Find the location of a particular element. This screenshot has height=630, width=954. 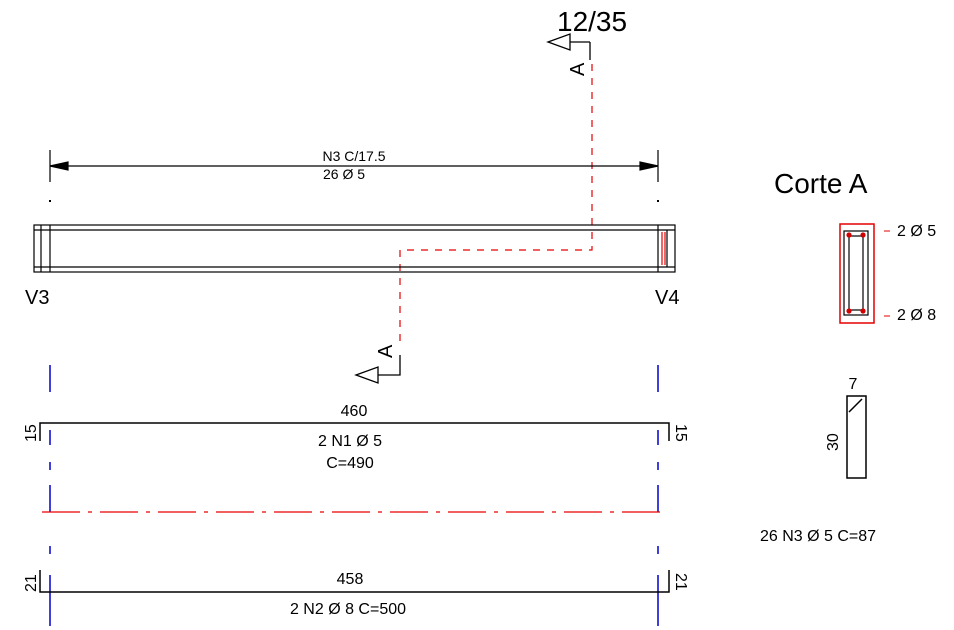

section-leaders is located at coordinates (887, 273).